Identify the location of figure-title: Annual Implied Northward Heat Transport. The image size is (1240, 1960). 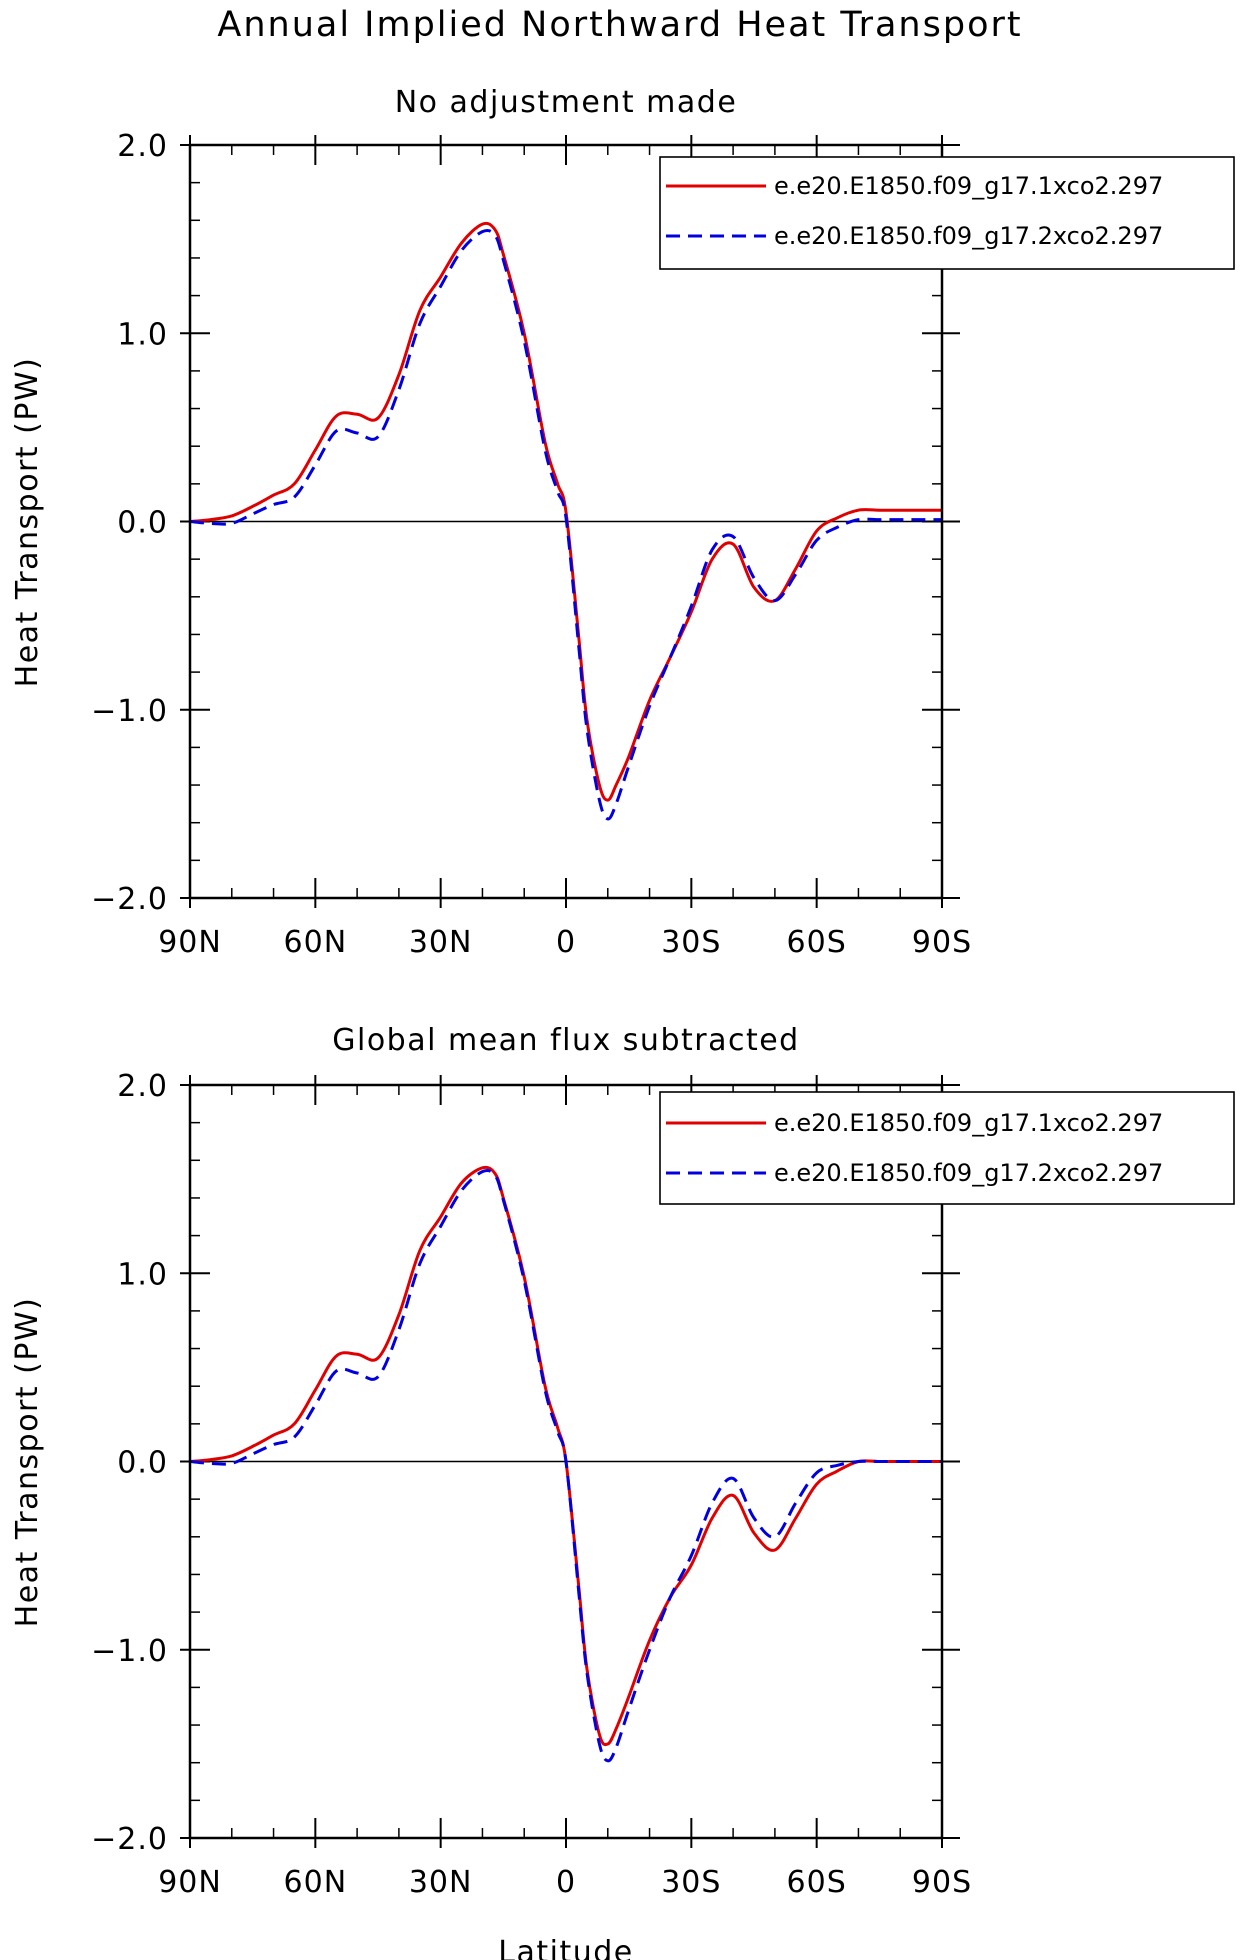
(619, 25).